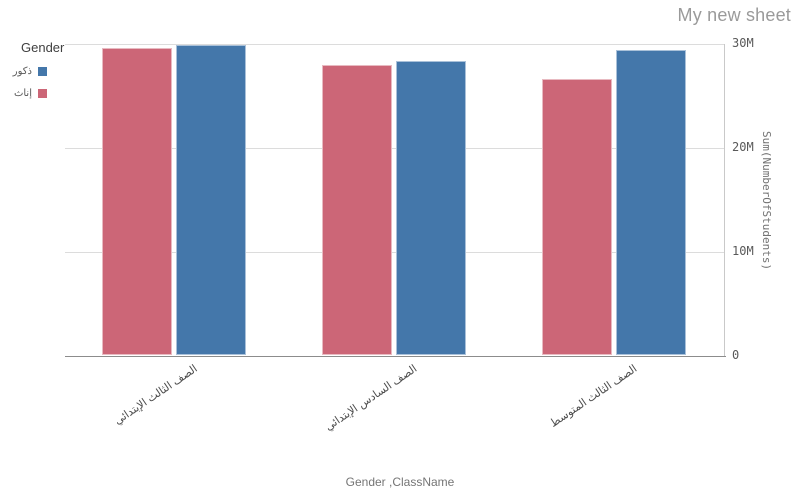 This screenshot has height=498, width=800. Describe the element at coordinates (400, 482) in the screenshot. I see `x-axis-title: Gender ,ClassName` at that location.